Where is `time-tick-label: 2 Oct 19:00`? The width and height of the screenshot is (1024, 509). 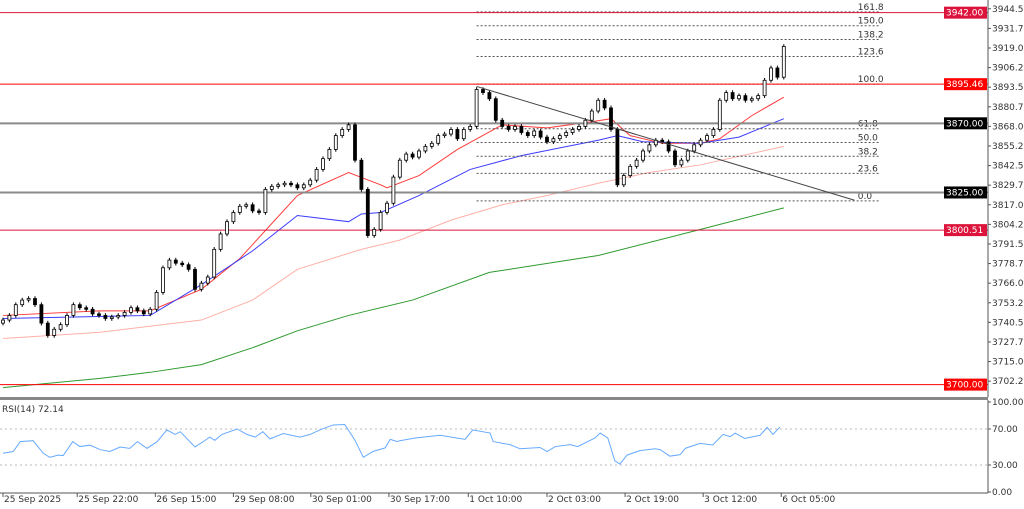 time-tick-label: 2 Oct 19:00 is located at coordinates (652, 500).